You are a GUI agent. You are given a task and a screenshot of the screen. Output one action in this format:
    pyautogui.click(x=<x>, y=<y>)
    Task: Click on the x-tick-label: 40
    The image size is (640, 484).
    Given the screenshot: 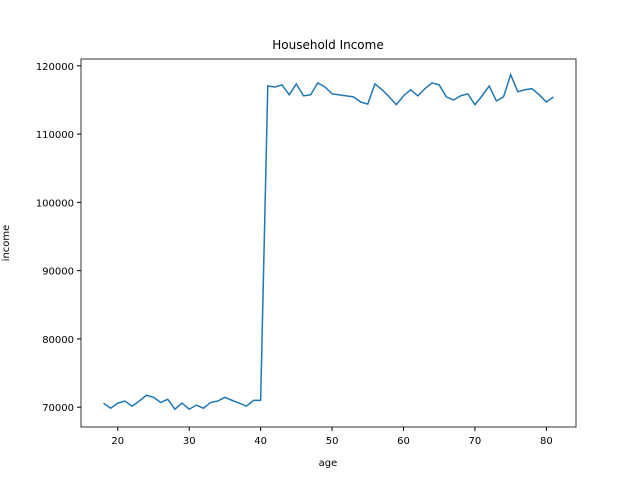 What is the action you would take?
    pyautogui.click(x=260, y=441)
    